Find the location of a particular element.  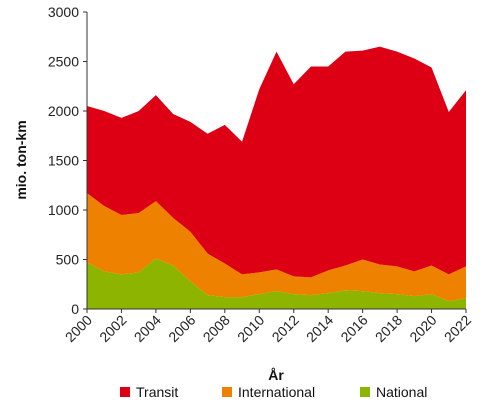

y-tick-label: 2000 is located at coordinates (63, 111).